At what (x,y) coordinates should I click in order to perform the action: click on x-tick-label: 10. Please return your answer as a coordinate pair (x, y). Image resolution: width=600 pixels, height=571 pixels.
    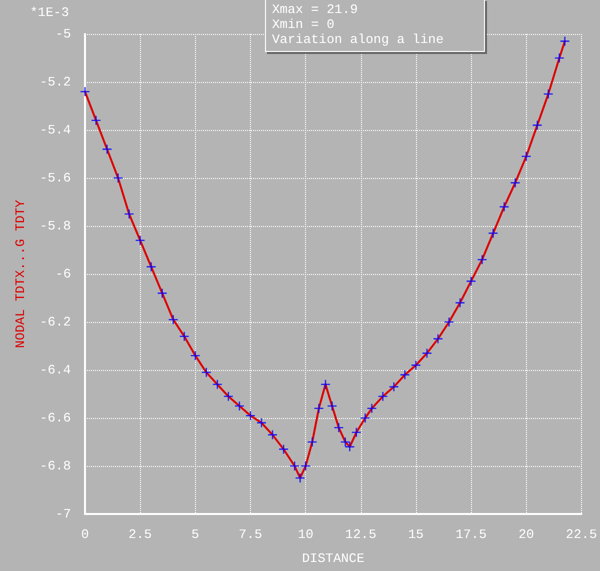
    Looking at the image, I should click on (306, 534).